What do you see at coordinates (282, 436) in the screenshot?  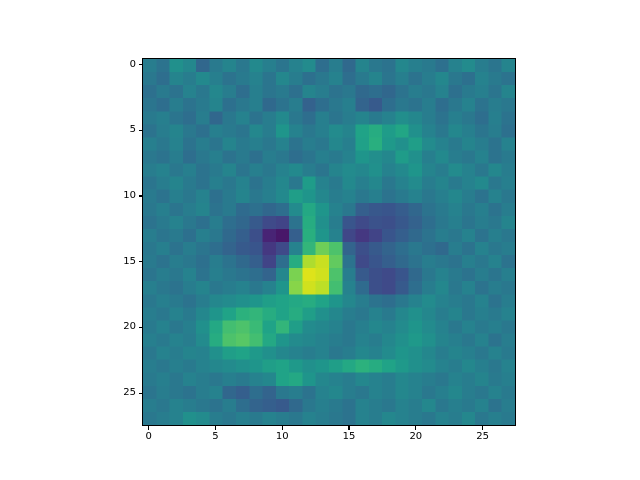 I see `x-tick-label: 10` at bounding box center [282, 436].